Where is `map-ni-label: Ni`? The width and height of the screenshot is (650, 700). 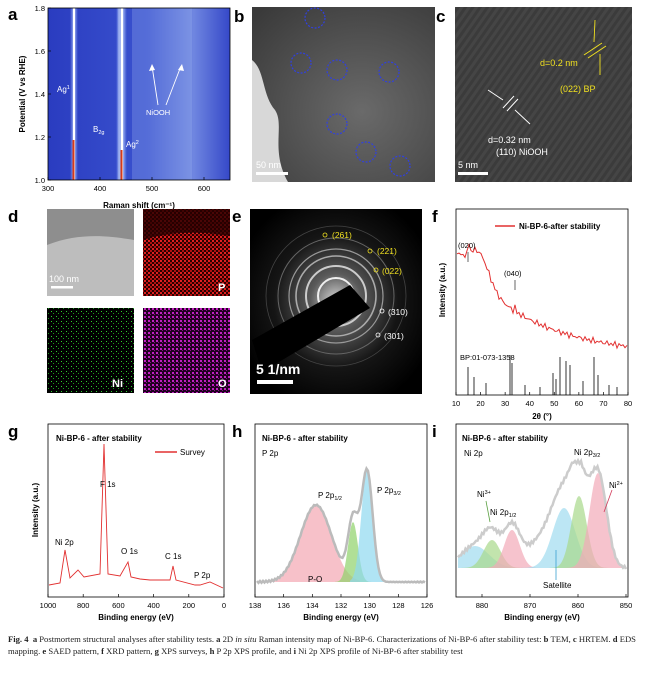
map-ni-label: Ni is located at coordinates (117, 384).